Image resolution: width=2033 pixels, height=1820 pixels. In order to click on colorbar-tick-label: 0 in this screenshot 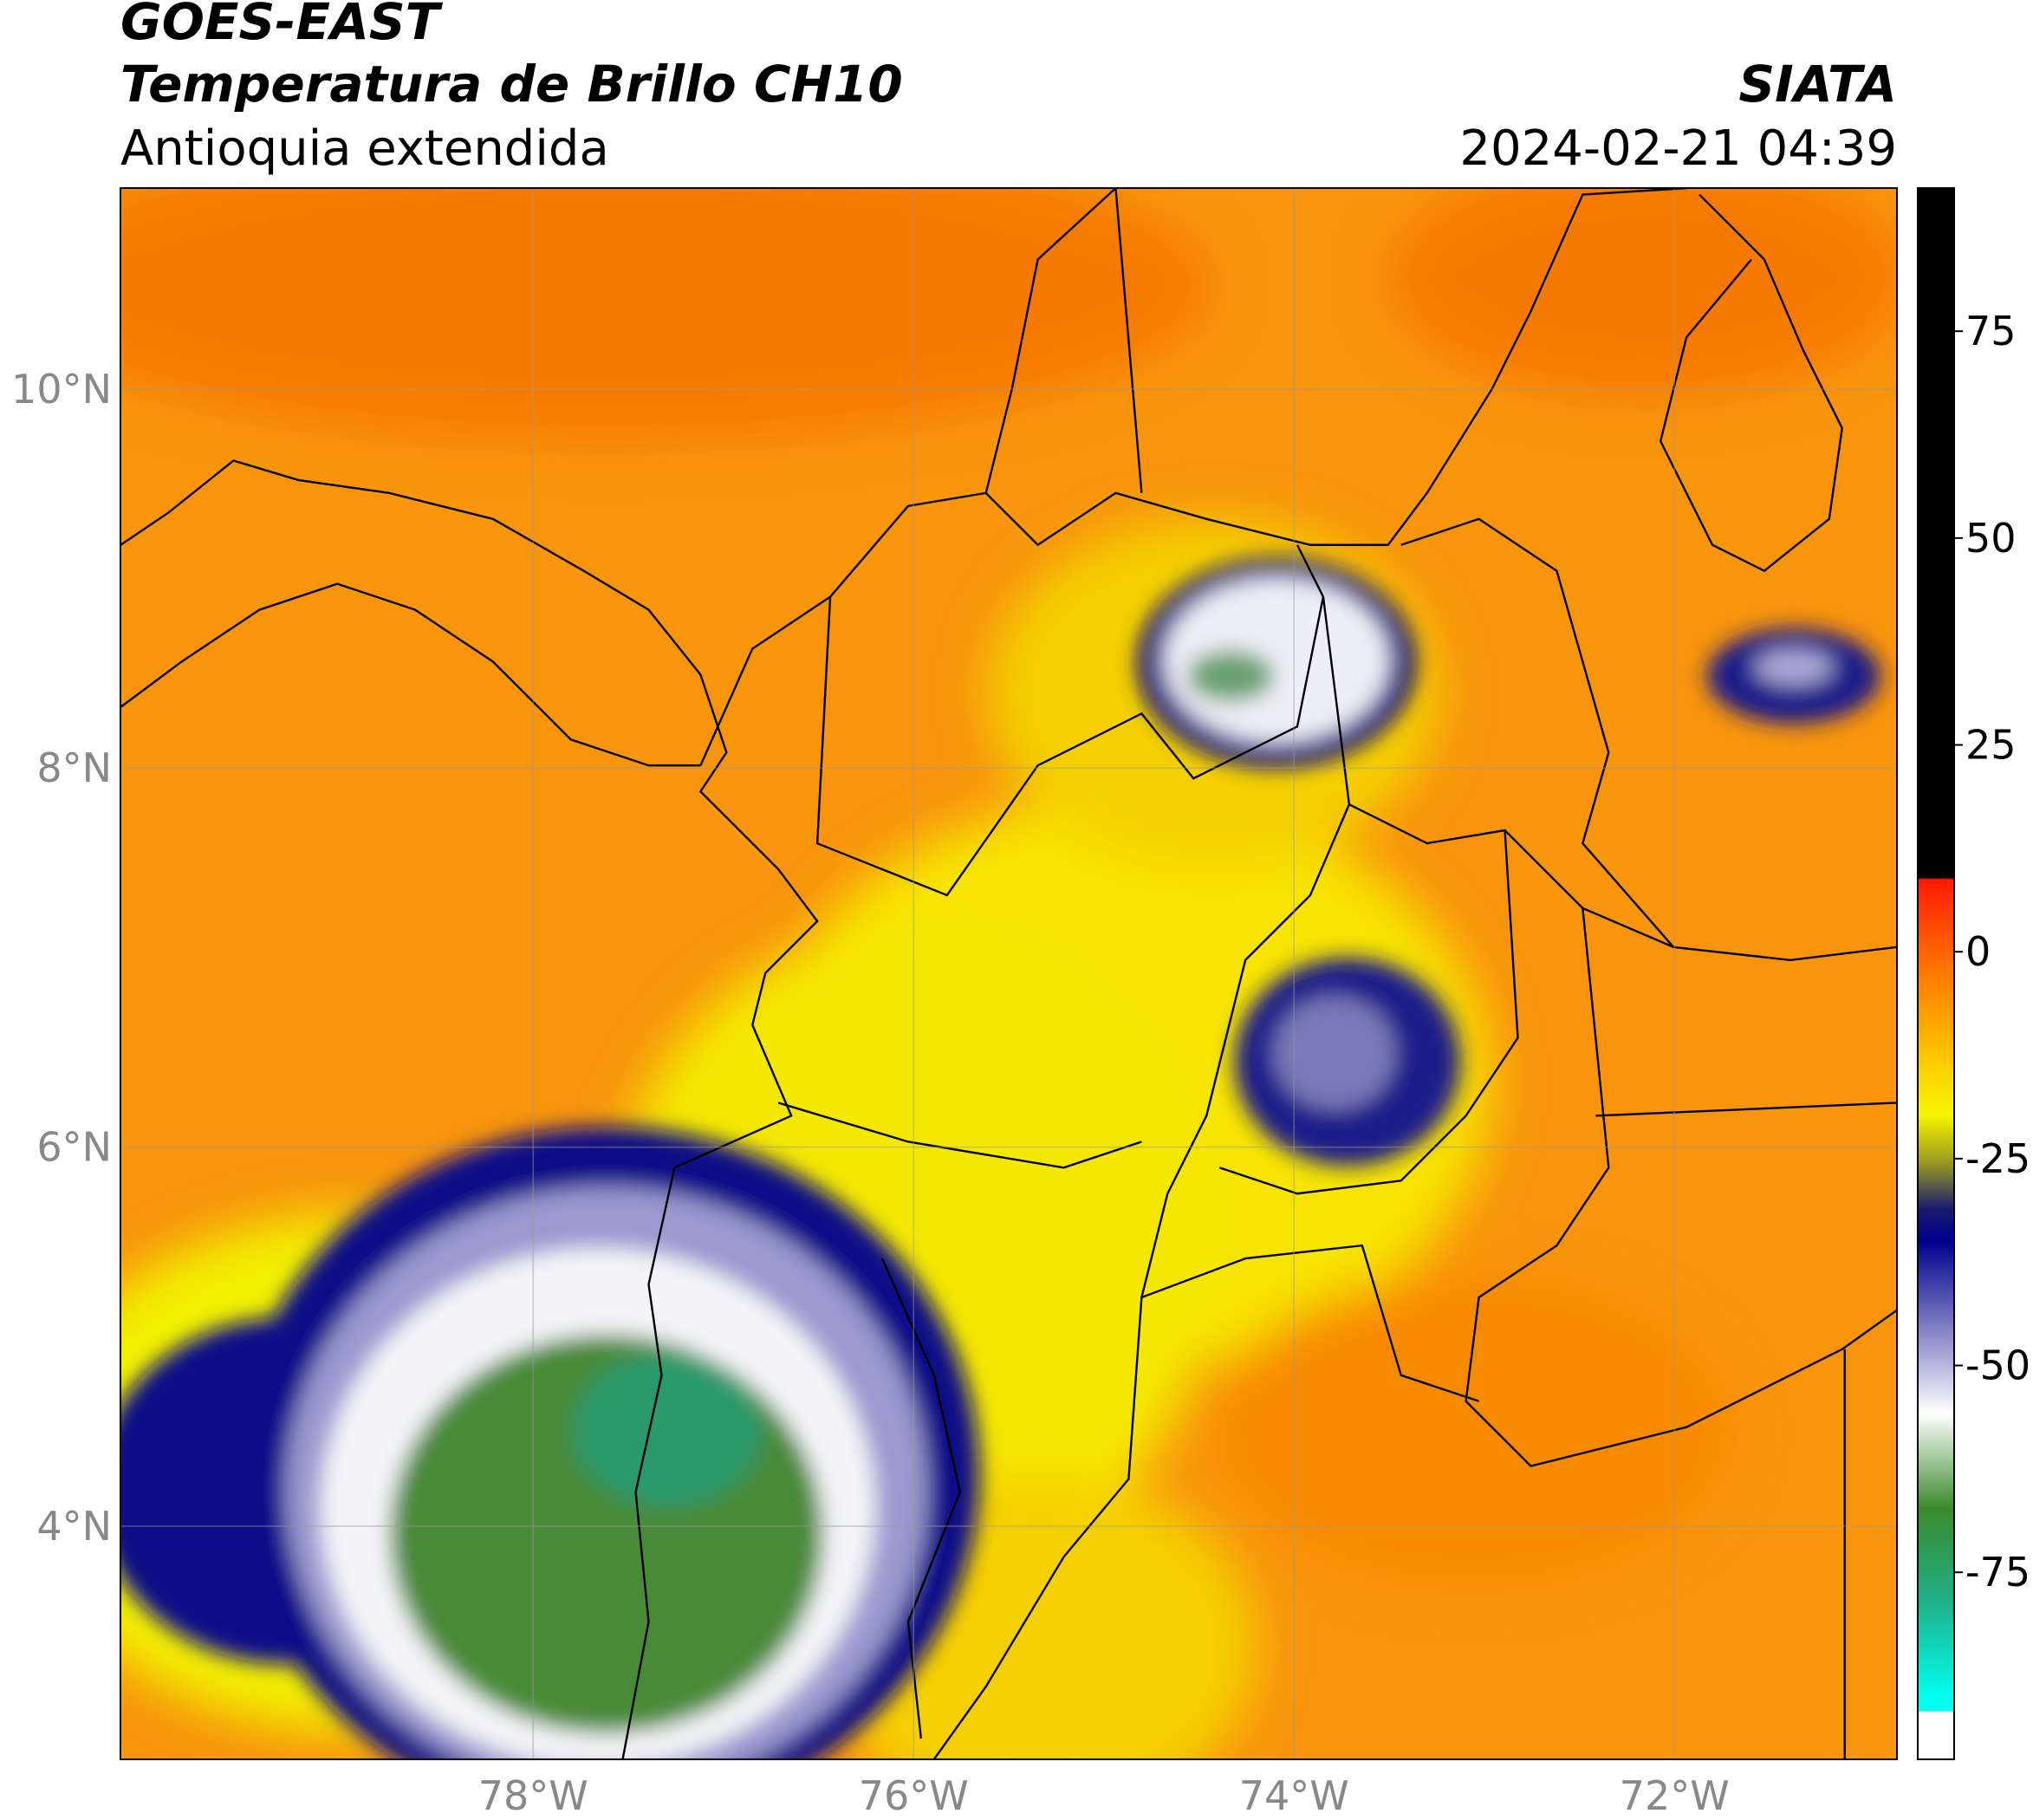, I will do `click(1978, 951)`.